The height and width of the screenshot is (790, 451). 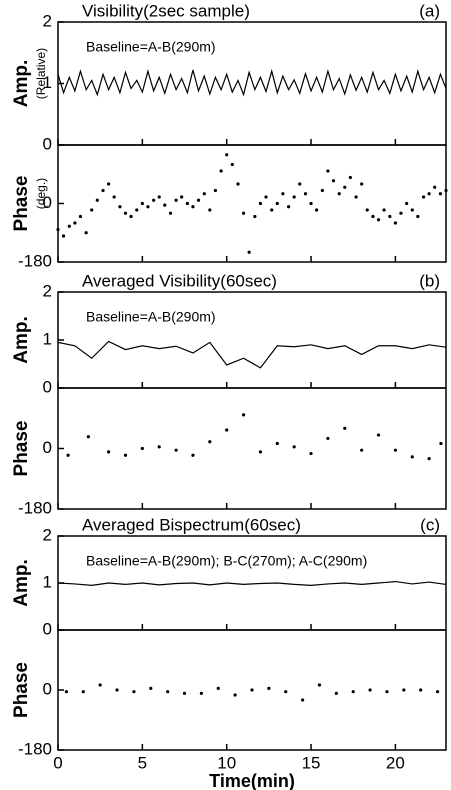 What do you see at coordinates (35, 507) in the screenshot?
I see `y-tick-label: -180` at bounding box center [35, 507].